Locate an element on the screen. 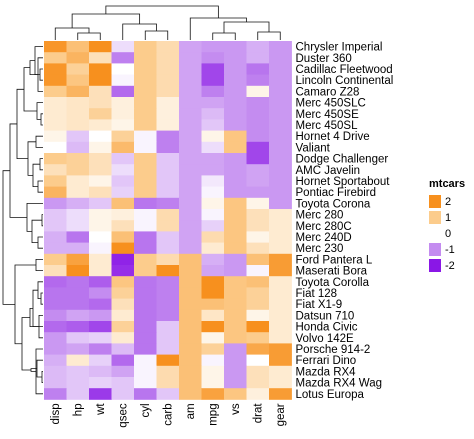 This screenshot has width=474, height=439. row-label: Toyota Corolla is located at coordinates (333, 283).